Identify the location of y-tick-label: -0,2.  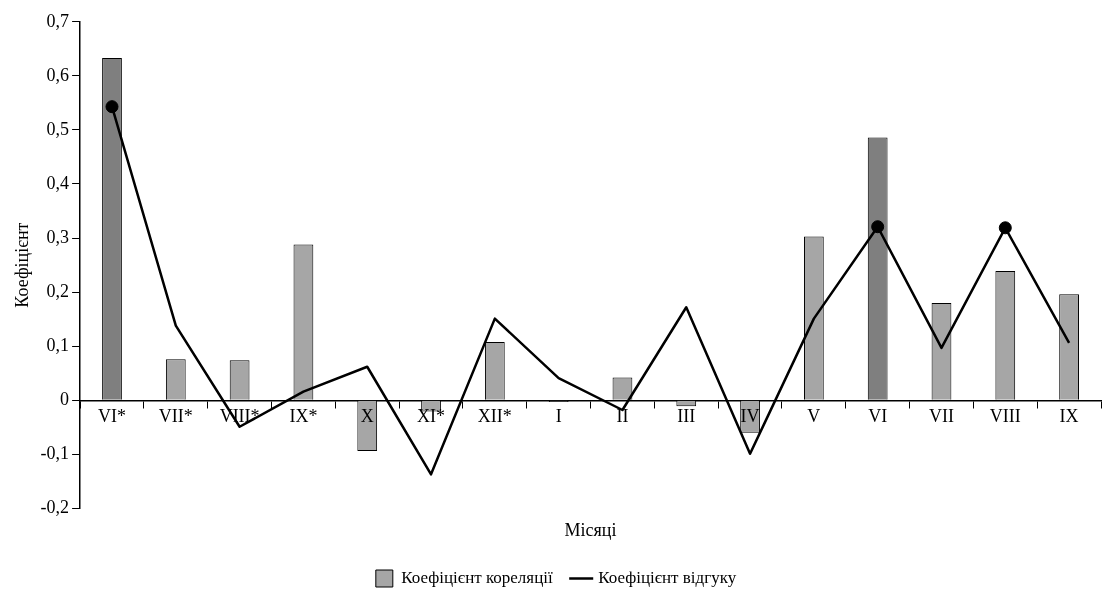
(55, 507).